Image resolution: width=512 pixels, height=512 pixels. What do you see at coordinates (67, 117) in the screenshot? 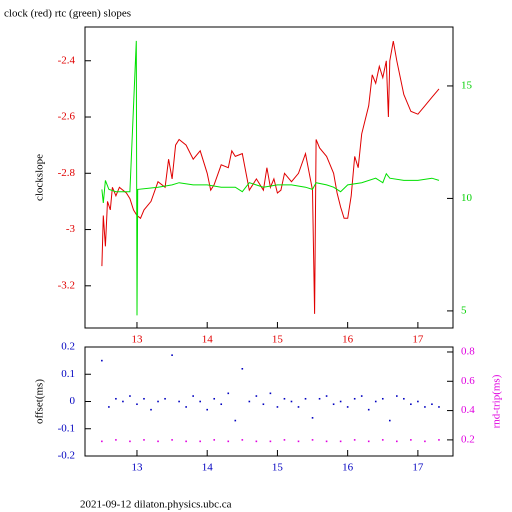
I see `y-tick-label: -2.6` at bounding box center [67, 117].